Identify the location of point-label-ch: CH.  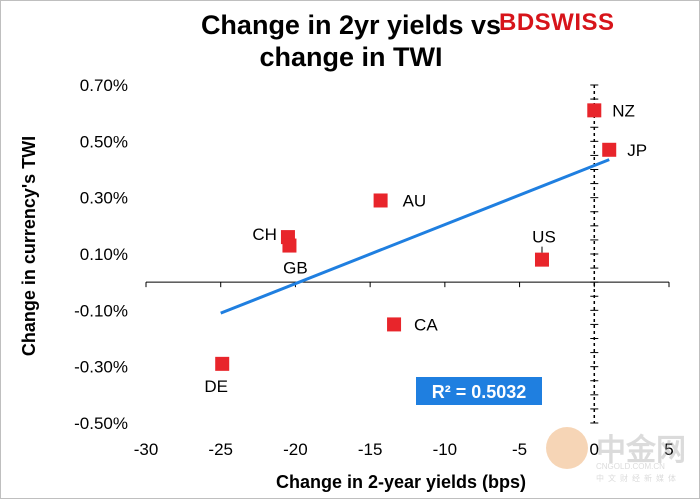
(264, 234).